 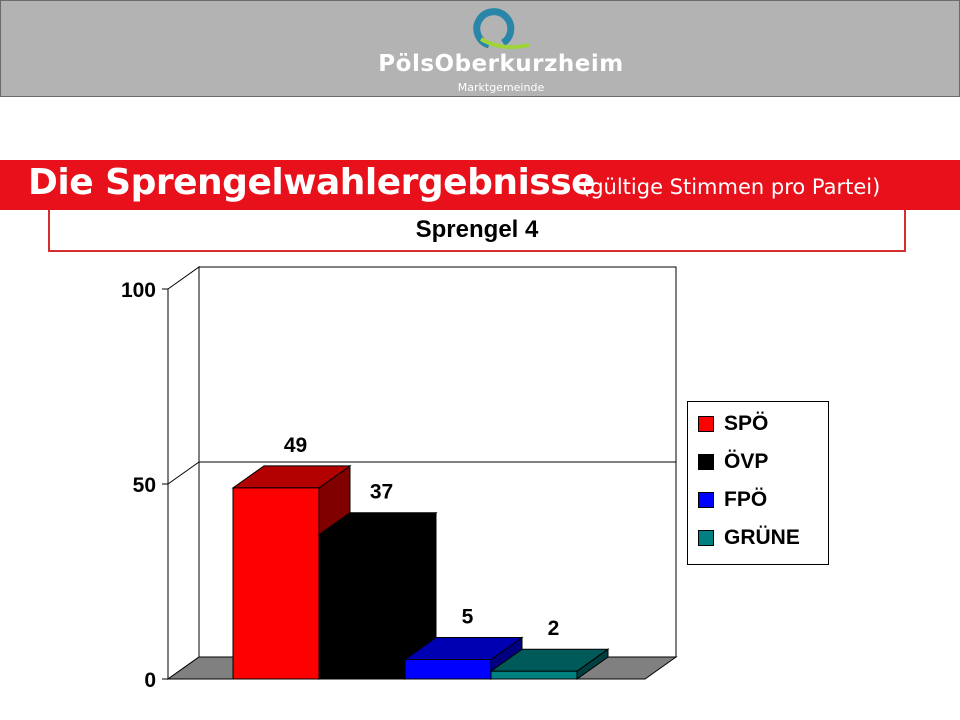 I want to click on y-tick-label: 0, so click(x=150, y=680).